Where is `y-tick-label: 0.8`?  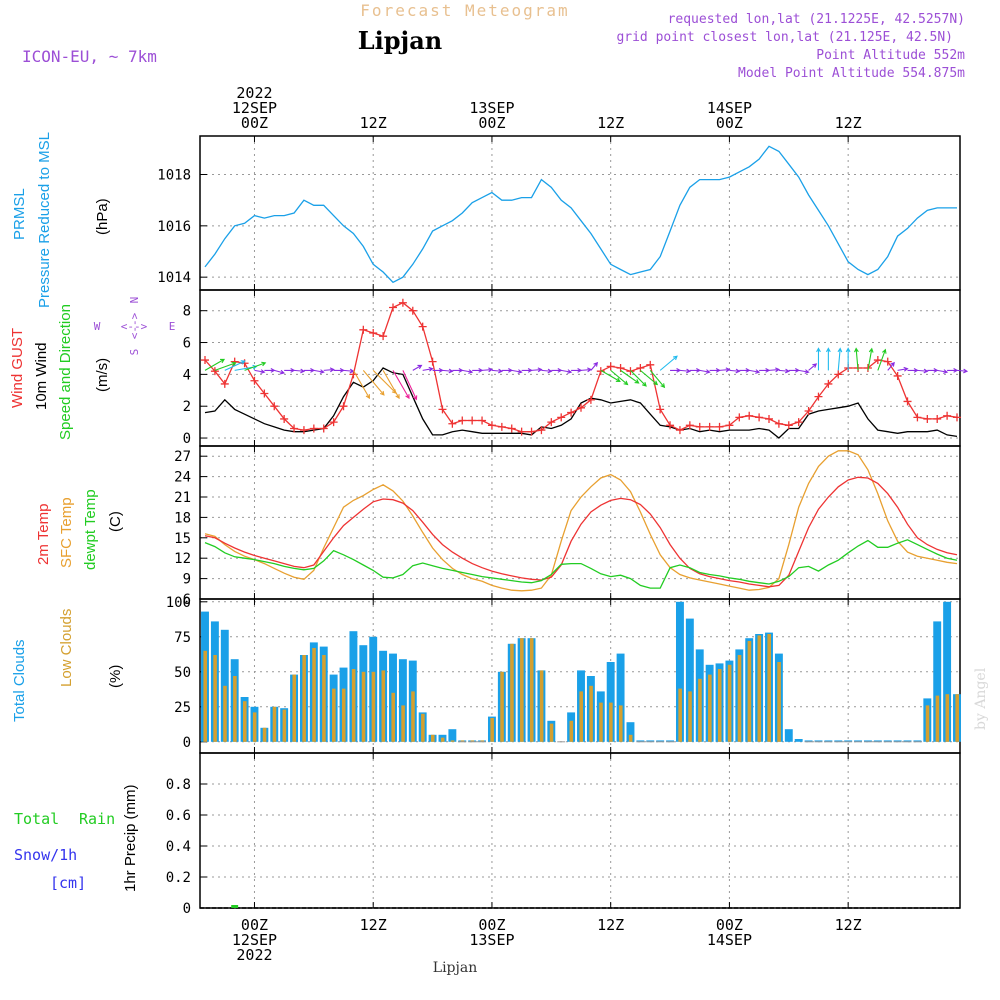
y-tick-label: 0.8 is located at coordinates (178, 785).